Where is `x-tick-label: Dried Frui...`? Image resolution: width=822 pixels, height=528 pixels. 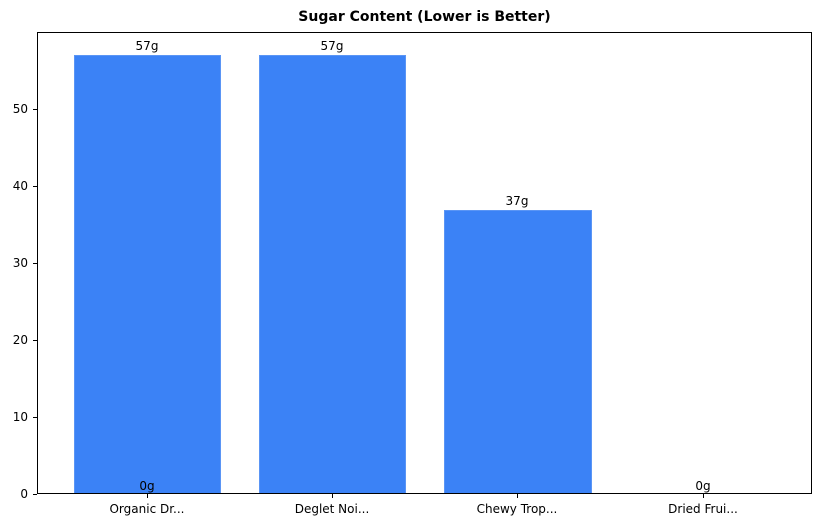
x-tick-label: Dried Frui... is located at coordinates (703, 509).